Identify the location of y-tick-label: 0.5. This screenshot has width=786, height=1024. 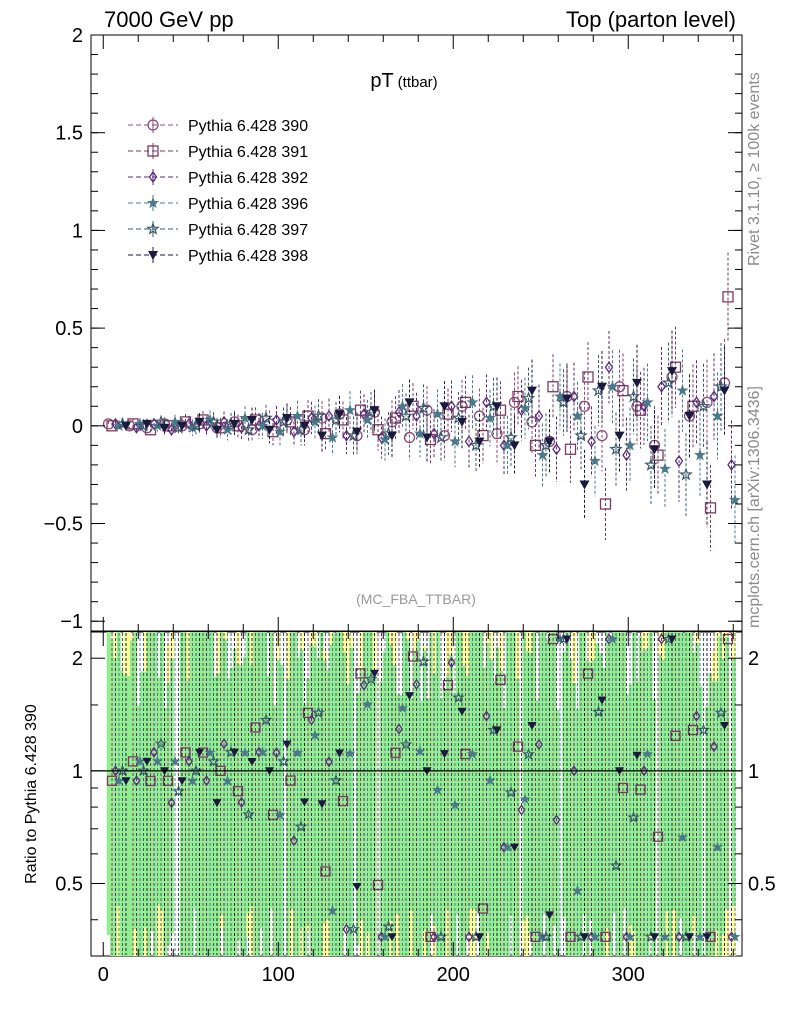
(69, 329).